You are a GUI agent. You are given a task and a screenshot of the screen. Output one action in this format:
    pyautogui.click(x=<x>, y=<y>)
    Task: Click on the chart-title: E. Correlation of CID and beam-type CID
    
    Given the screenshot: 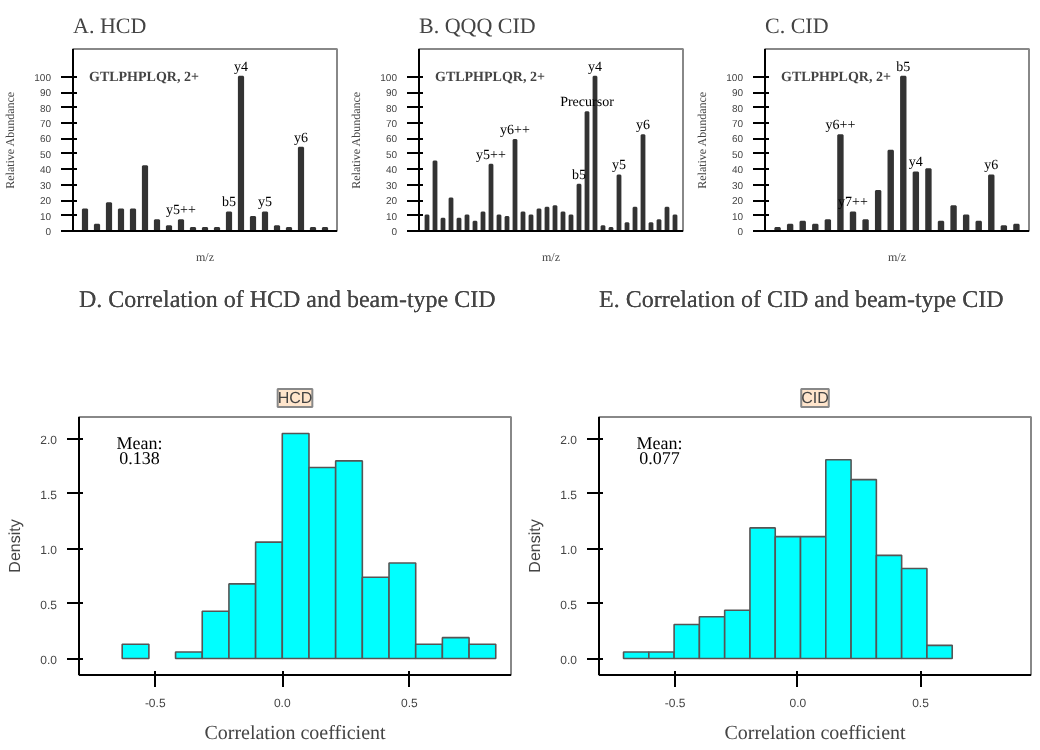 What is the action you would take?
    pyautogui.click(x=802, y=299)
    